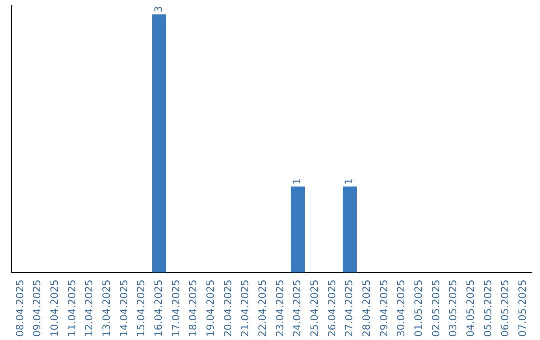 The width and height of the screenshot is (540, 340). What do you see at coordinates (72, 309) in the screenshot?
I see `x-tick-label: 11.04.2025` at bounding box center [72, 309].